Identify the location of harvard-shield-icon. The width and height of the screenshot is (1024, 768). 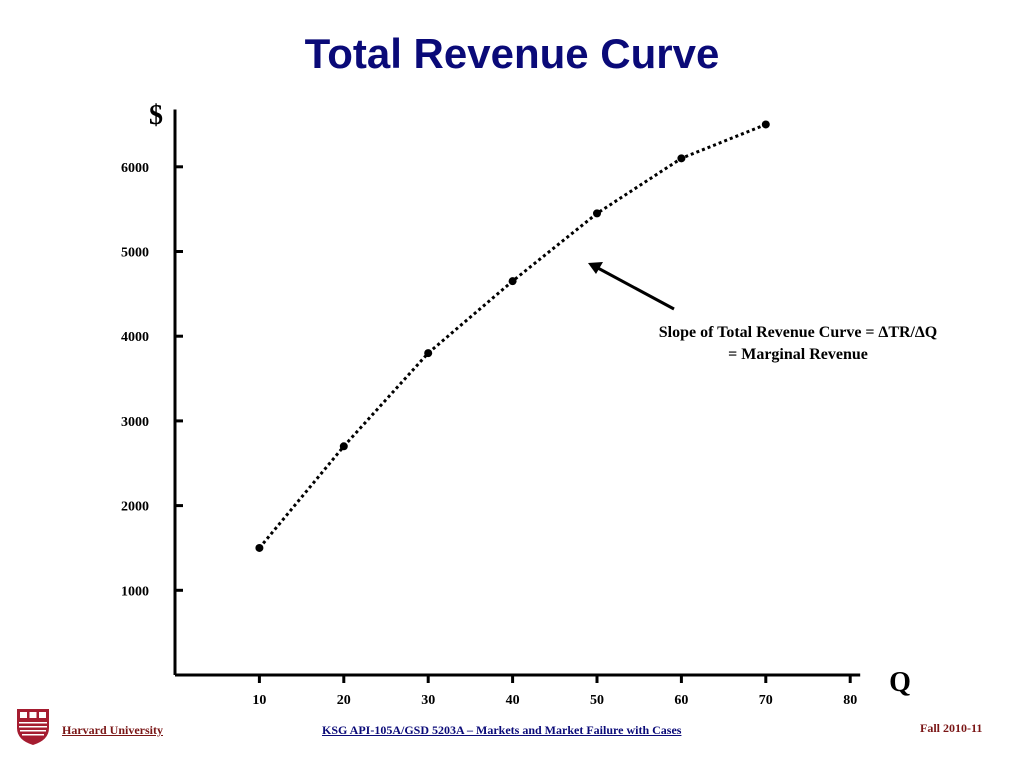
(33, 727).